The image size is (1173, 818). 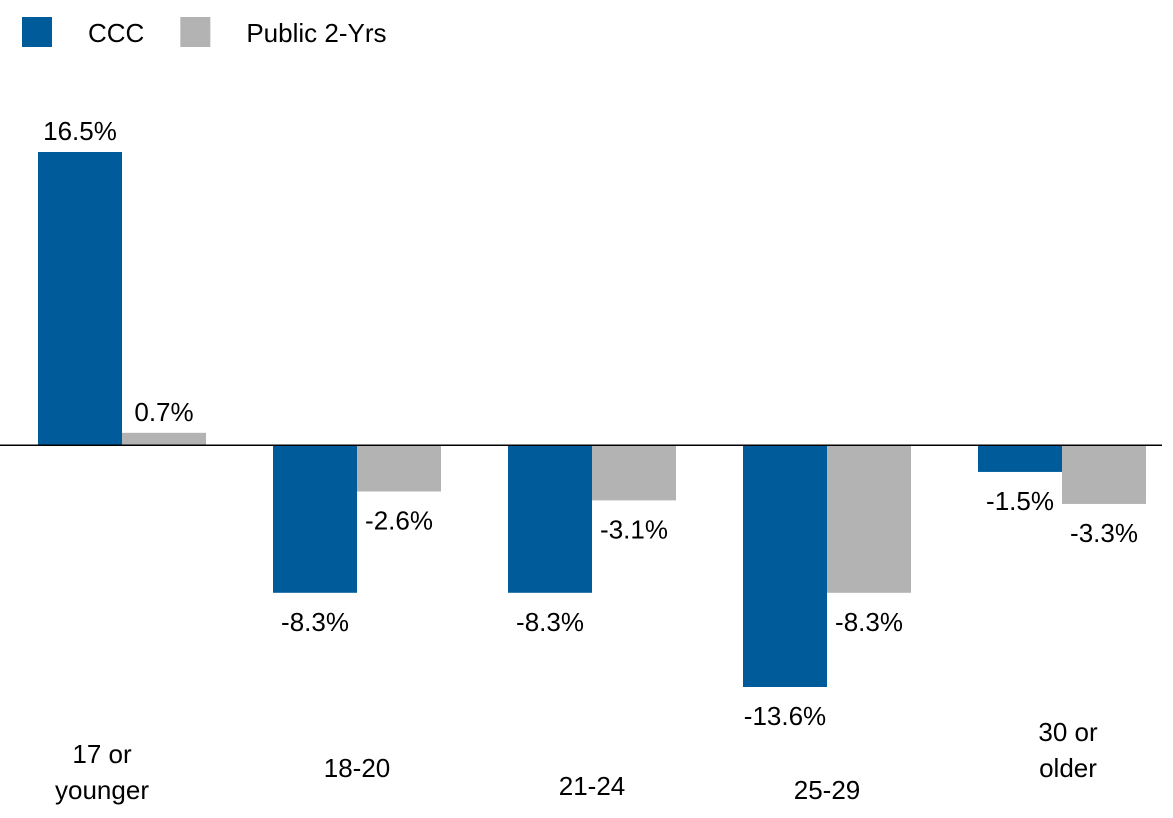 What do you see at coordinates (785, 716) in the screenshot?
I see `data-label: -13.6%` at bounding box center [785, 716].